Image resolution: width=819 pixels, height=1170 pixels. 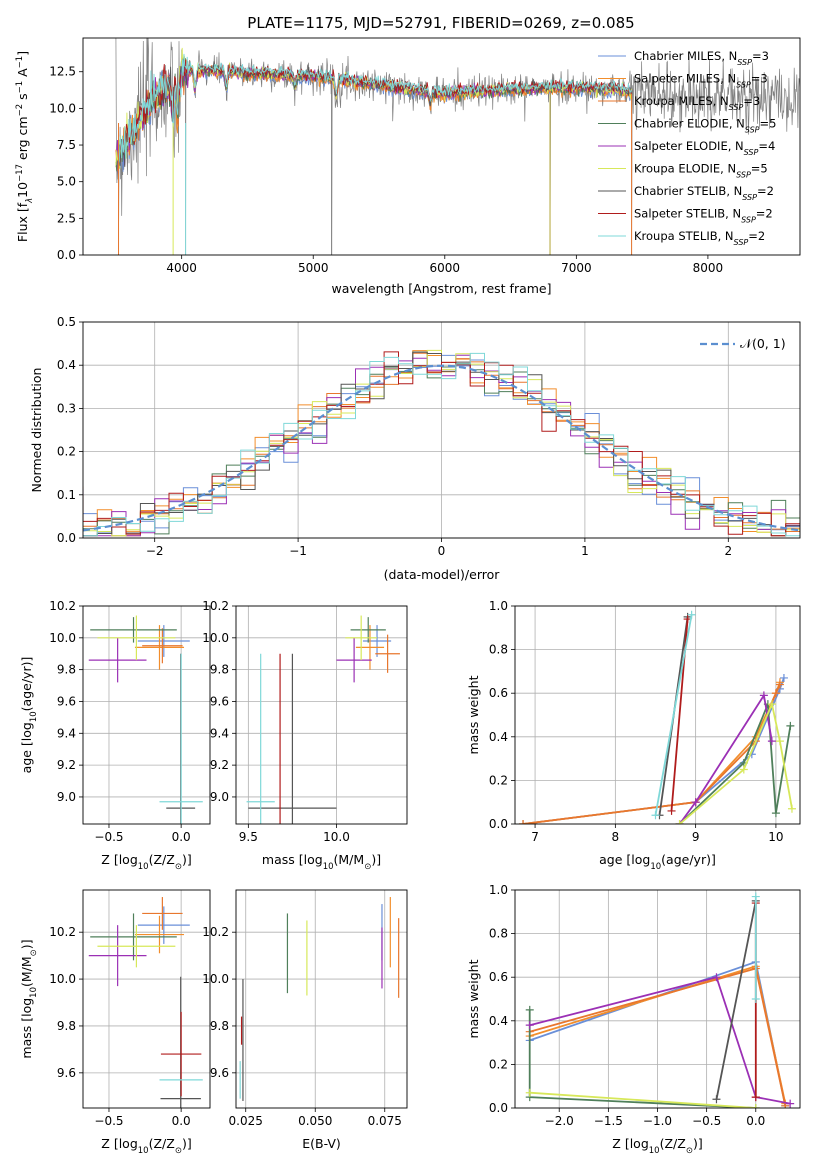 I want to click on legend-name: Salpeter STELIB, N, so click(x=687, y=214).